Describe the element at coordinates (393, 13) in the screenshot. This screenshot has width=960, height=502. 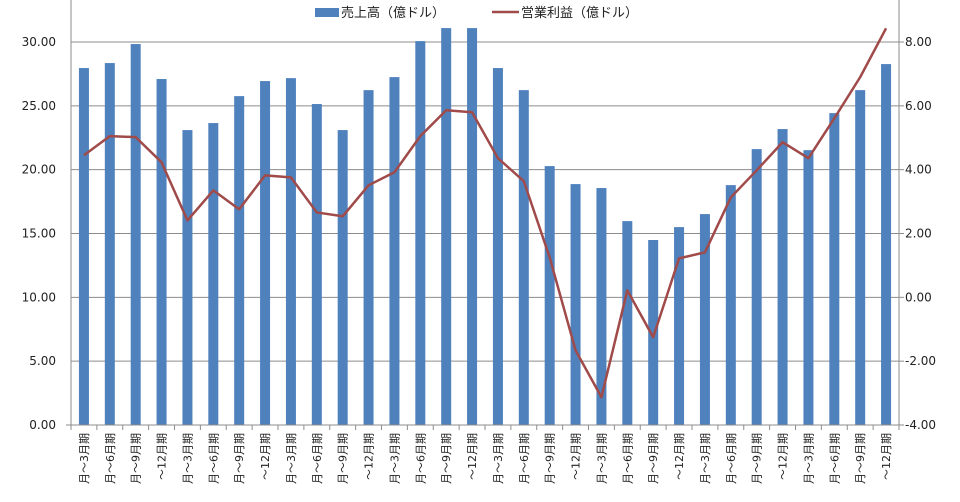
I see `legend-label-revenue: 売上高（億ドル）` at that location.